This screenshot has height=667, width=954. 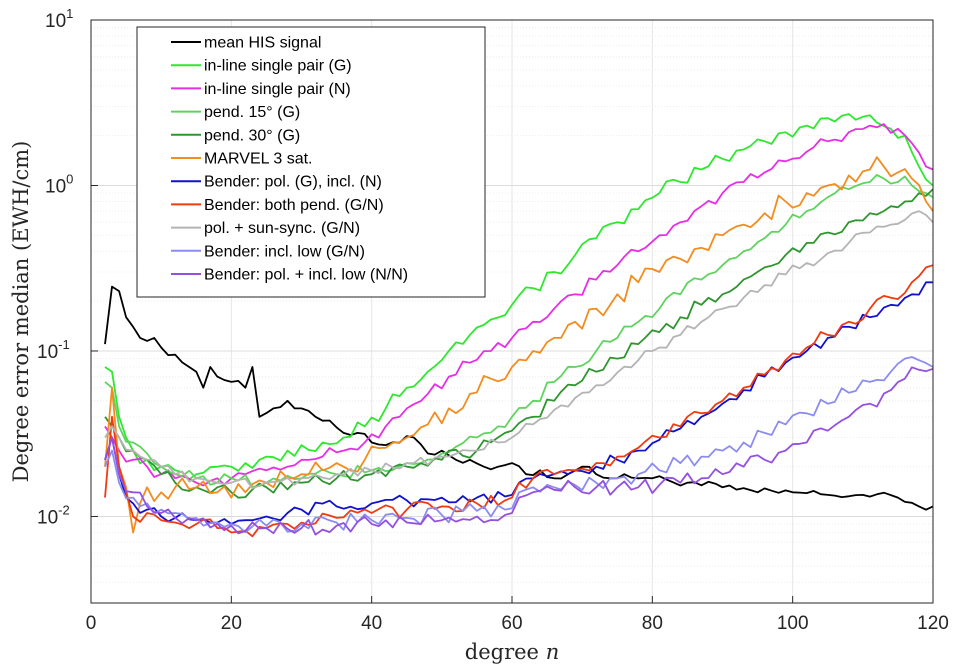 What do you see at coordinates (371, 623) in the screenshot?
I see `x-tick-label: 40` at bounding box center [371, 623].